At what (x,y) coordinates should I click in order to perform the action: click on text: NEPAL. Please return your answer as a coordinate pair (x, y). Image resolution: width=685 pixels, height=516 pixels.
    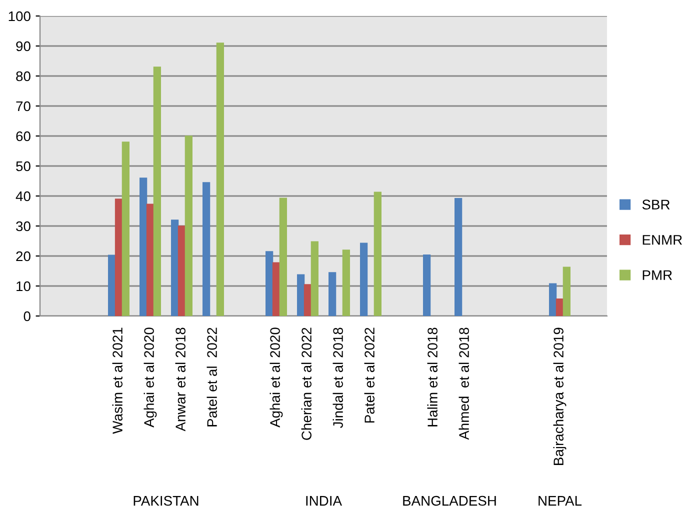
    Looking at the image, I should click on (560, 501).